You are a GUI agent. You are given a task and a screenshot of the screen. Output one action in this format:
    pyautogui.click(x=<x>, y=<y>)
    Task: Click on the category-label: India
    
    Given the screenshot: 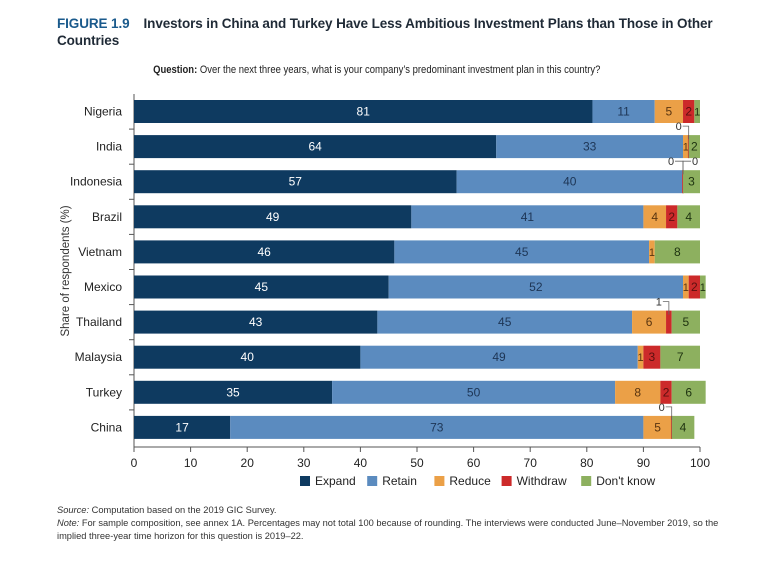 What is the action you would take?
    pyautogui.click(x=109, y=147)
    